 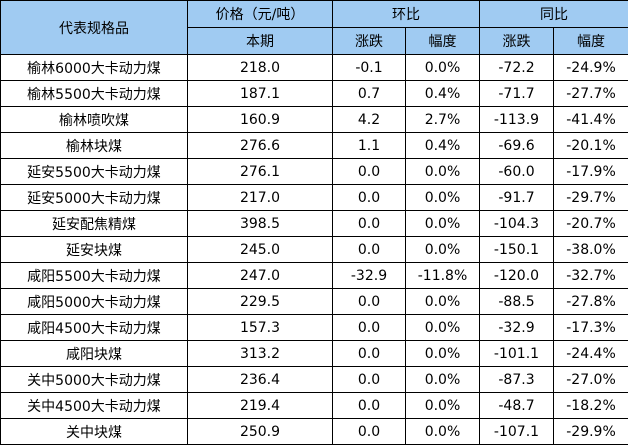 What do you see at coordinates (260, 379) in the screenshot?
I see `cell-current-price: 236.4` at bounding box center [260, 379].